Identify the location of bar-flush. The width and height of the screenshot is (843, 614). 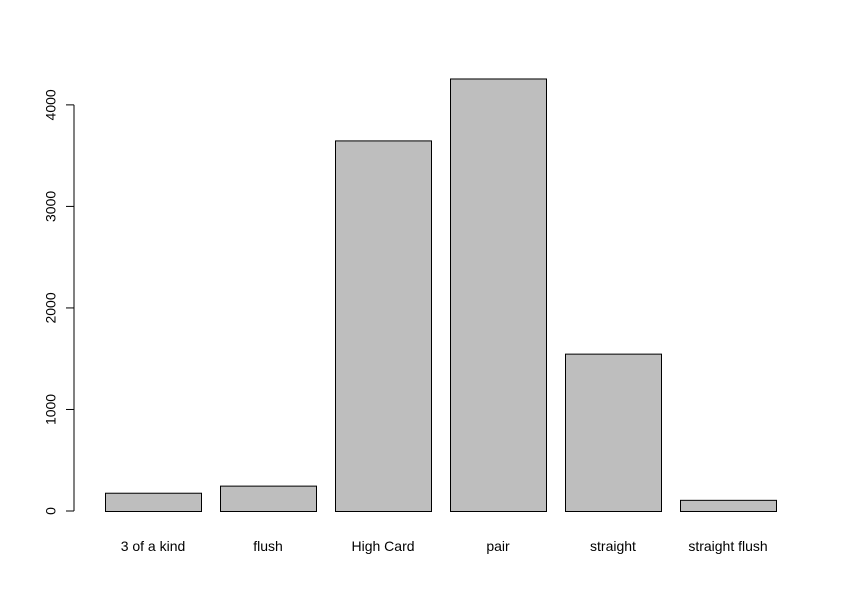
(268, 498).